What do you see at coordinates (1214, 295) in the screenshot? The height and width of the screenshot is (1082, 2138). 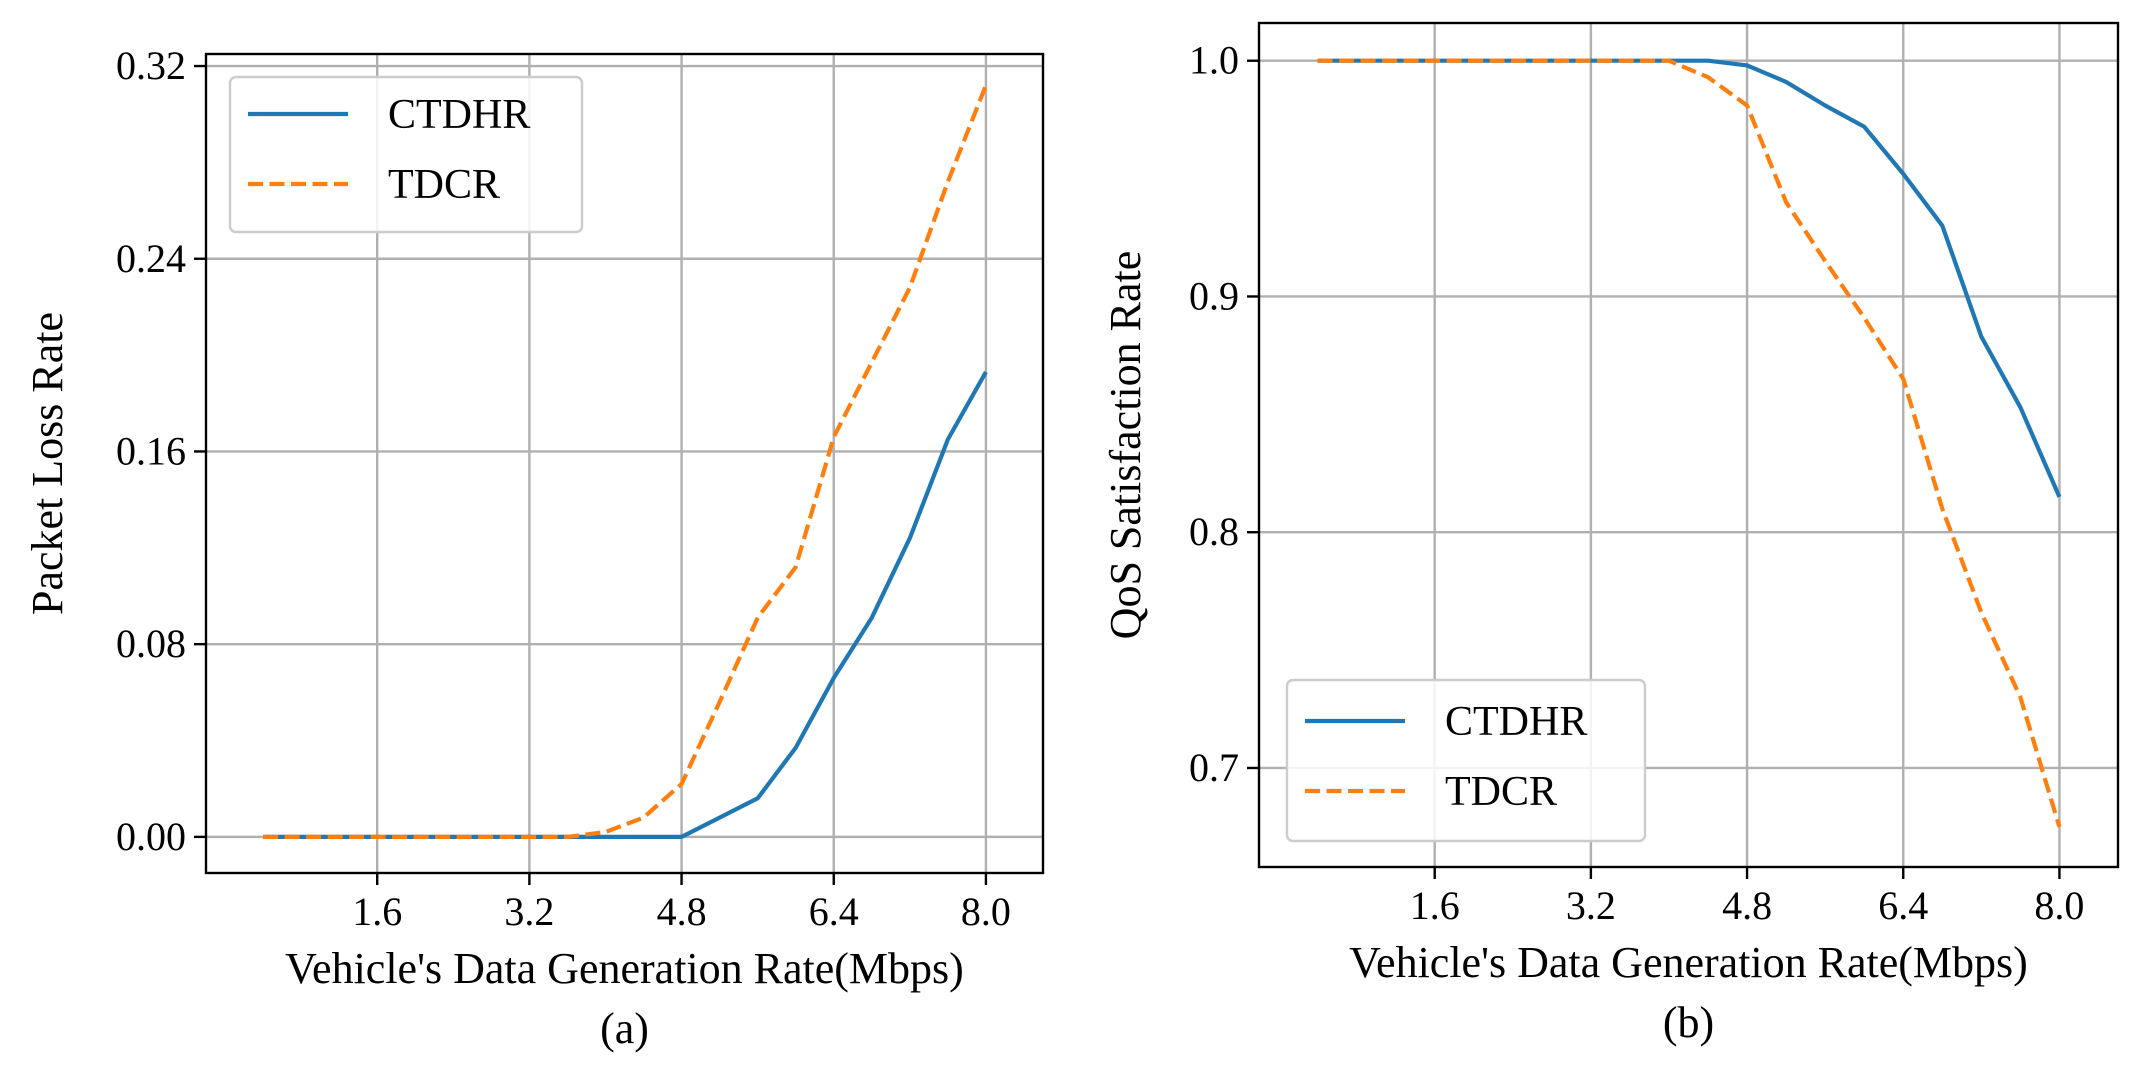 I see `y-tick-label: 0.9` at bounding box center [1214, 295].